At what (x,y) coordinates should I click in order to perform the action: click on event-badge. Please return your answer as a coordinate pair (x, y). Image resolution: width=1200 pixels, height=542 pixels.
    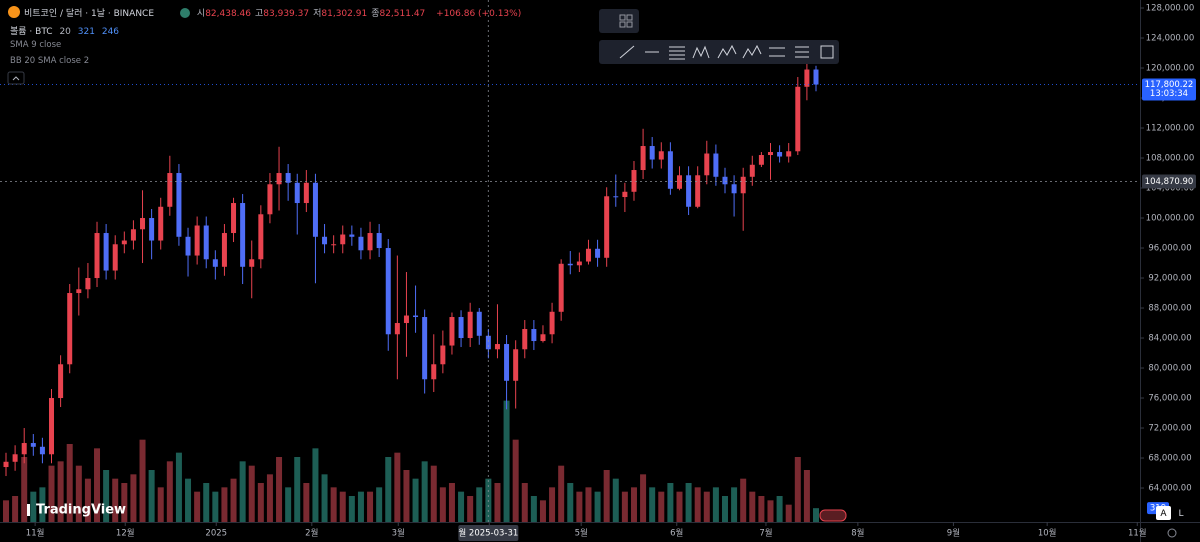
    Looking at the image, I should click on (833, 515).